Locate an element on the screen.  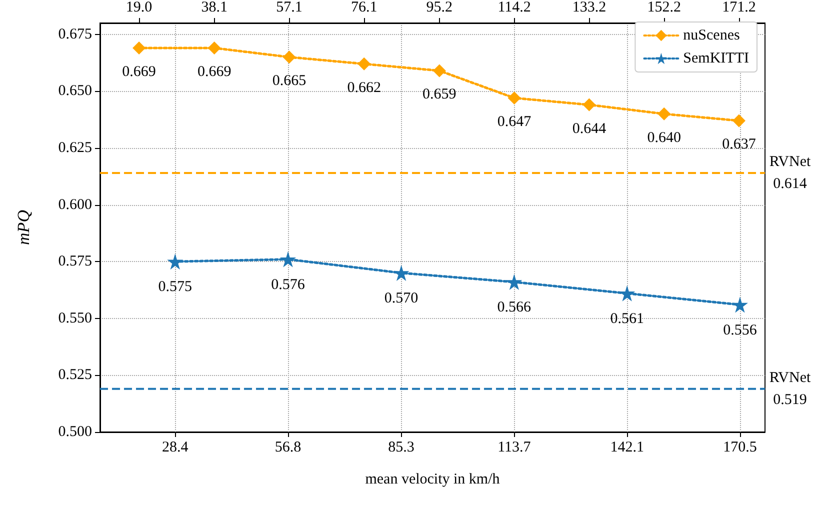
x2-tick-label: 76.1 is located at coordinates (364, 8).